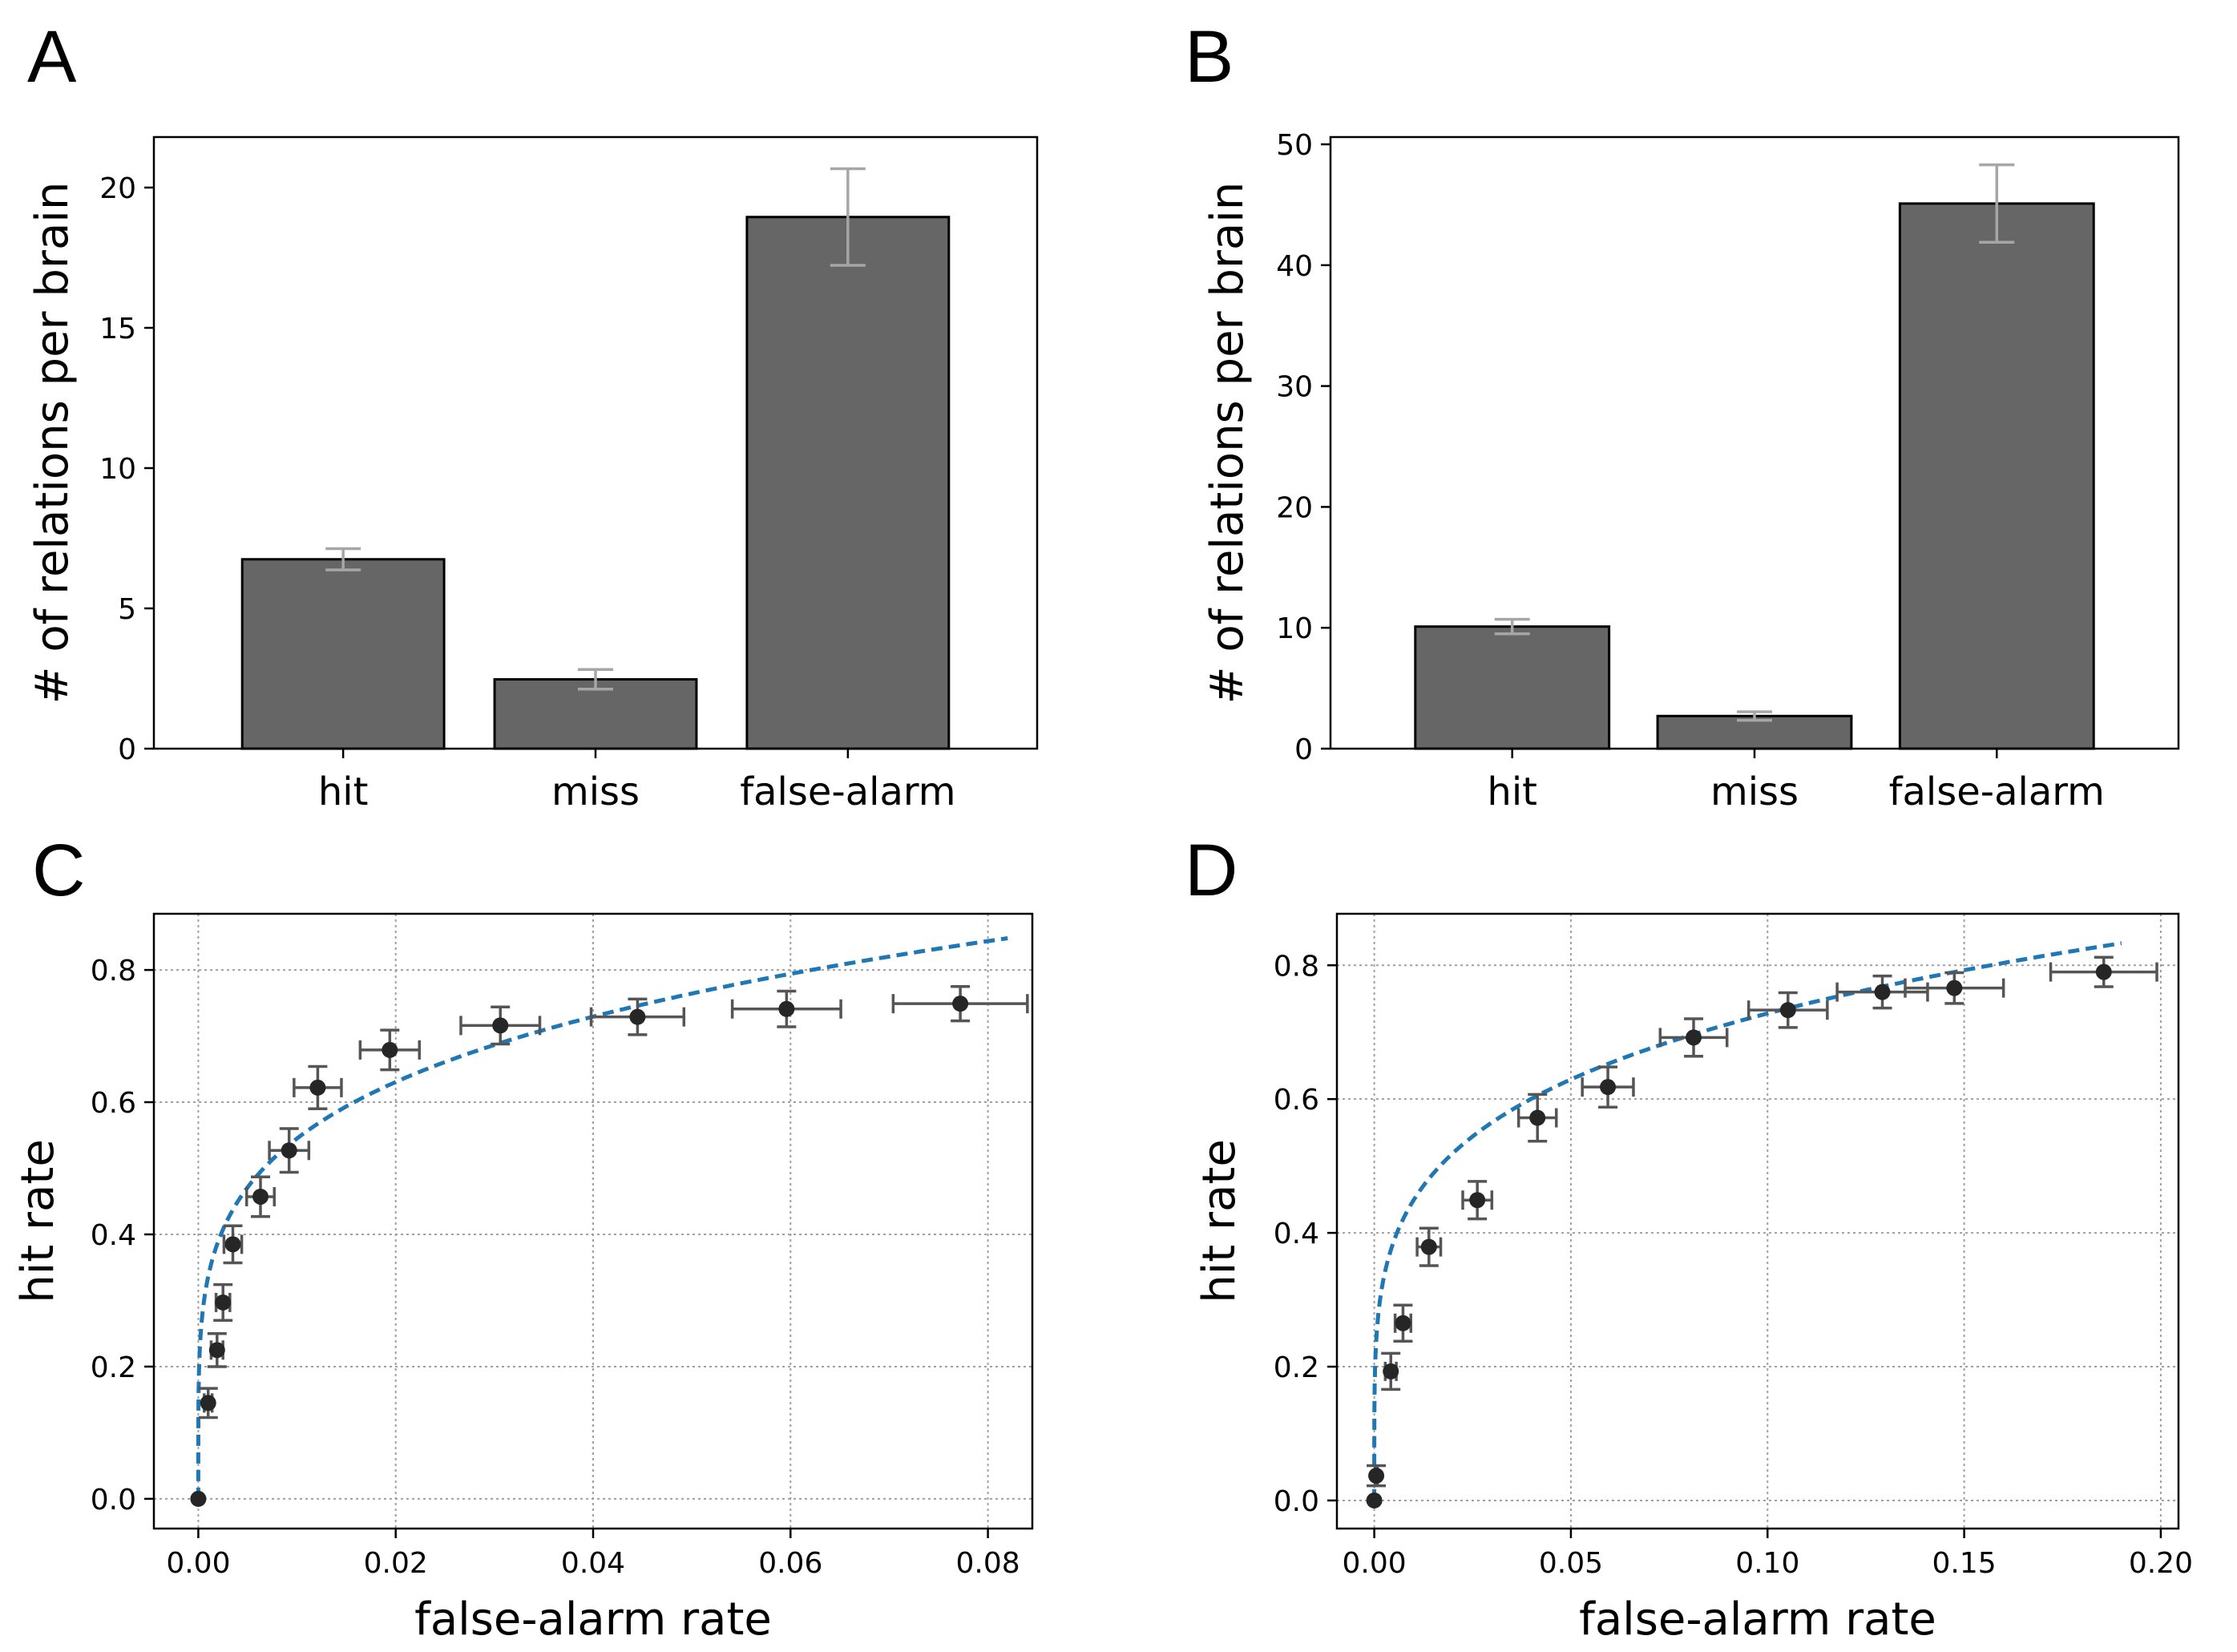 This screenshot has width=2237, height=1652. What do you see at coordinates (396, 1563) in the screenshot?
I see `x-tick-label: 0.02` at bounding box center [396, 1563].